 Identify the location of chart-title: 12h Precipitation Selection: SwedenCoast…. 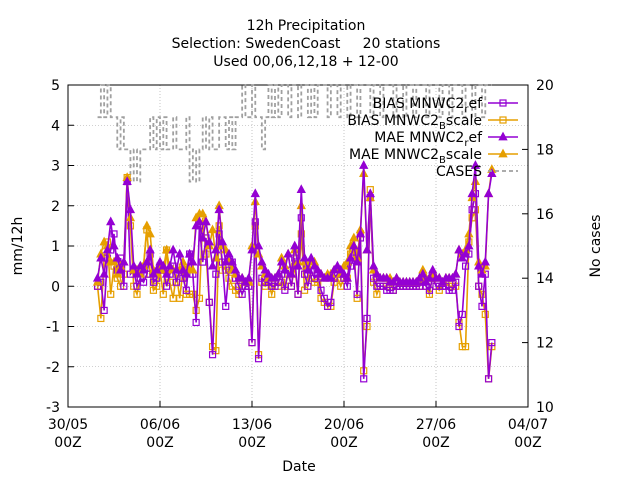
(306, 44).